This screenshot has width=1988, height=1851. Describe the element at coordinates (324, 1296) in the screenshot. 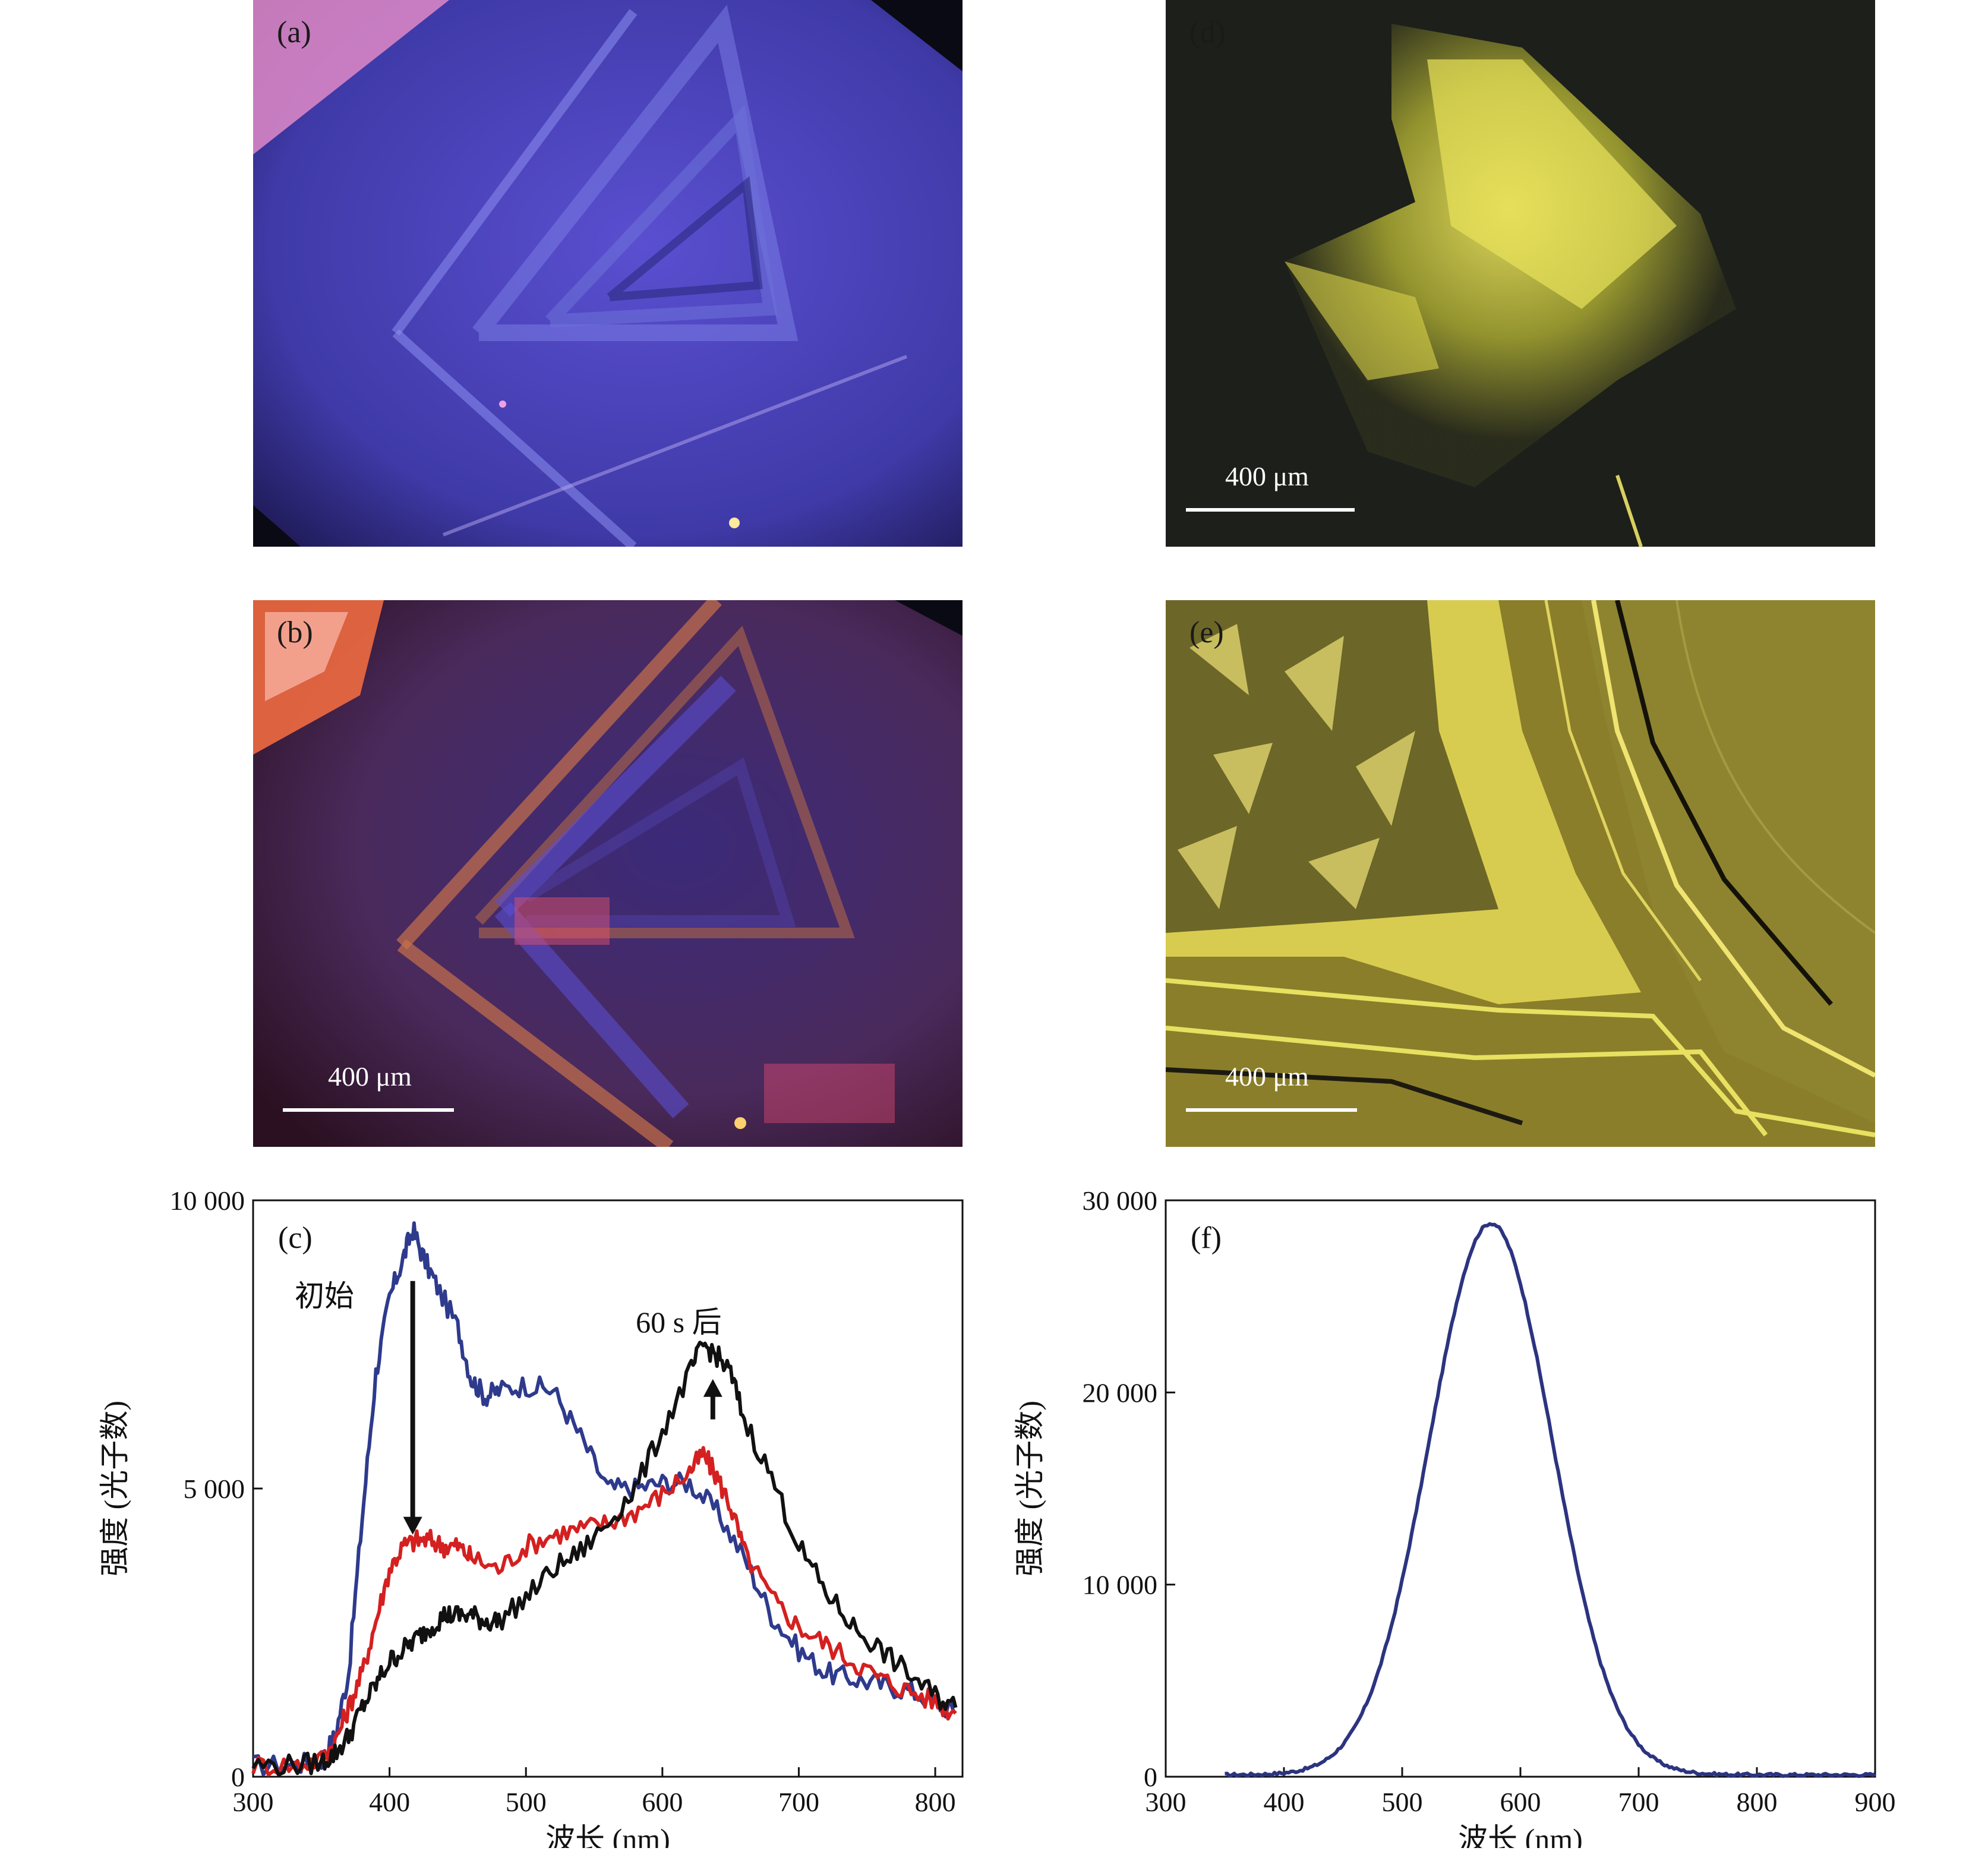

I see `annotation-initial: 初始` at that location.